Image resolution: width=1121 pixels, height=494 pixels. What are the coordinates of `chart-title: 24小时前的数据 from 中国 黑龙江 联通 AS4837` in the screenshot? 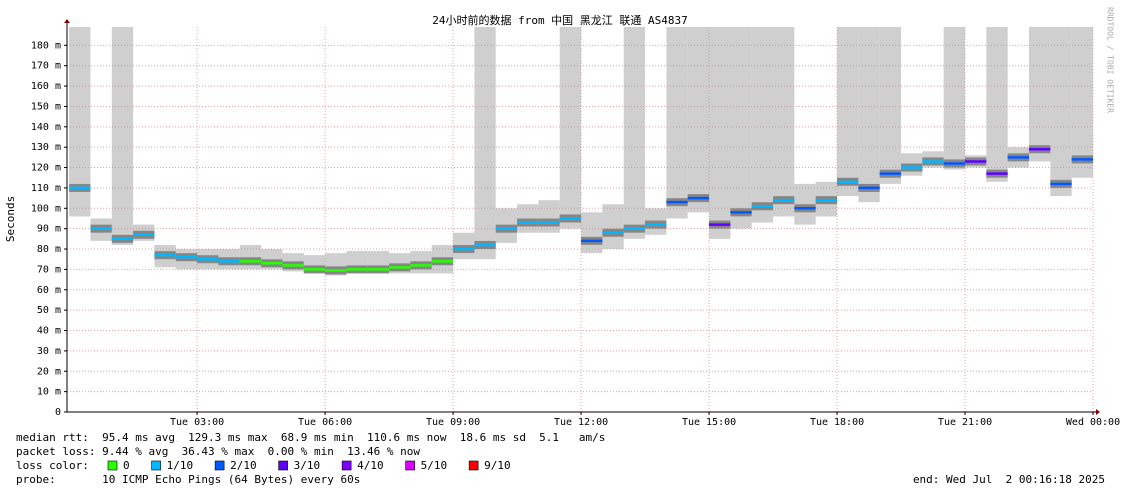 It's located at (560, 20).